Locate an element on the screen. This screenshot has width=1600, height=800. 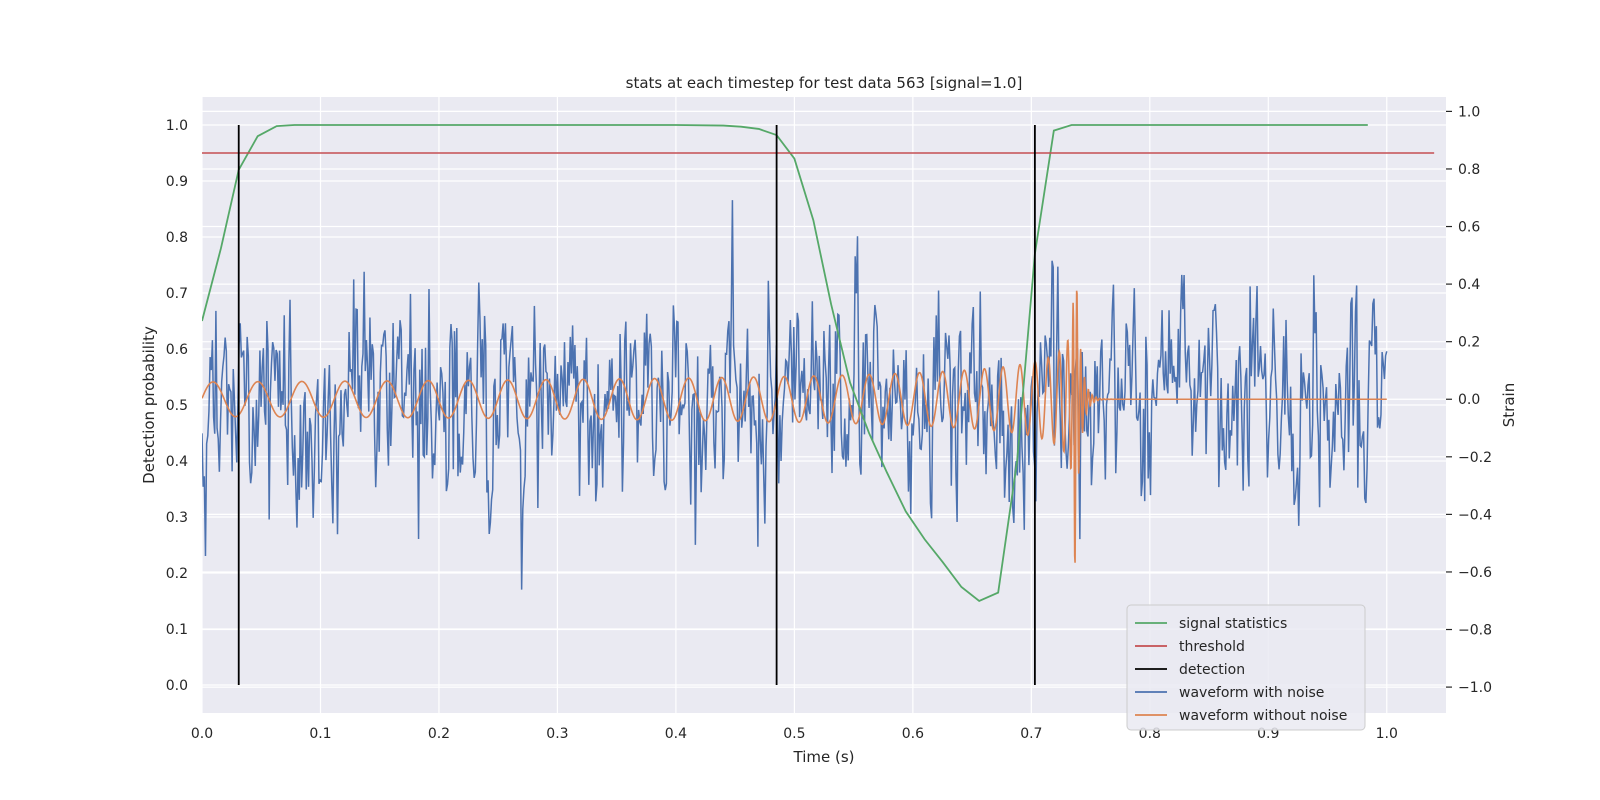
legend-label: signal statistics is located at coordinates (1233, 624).